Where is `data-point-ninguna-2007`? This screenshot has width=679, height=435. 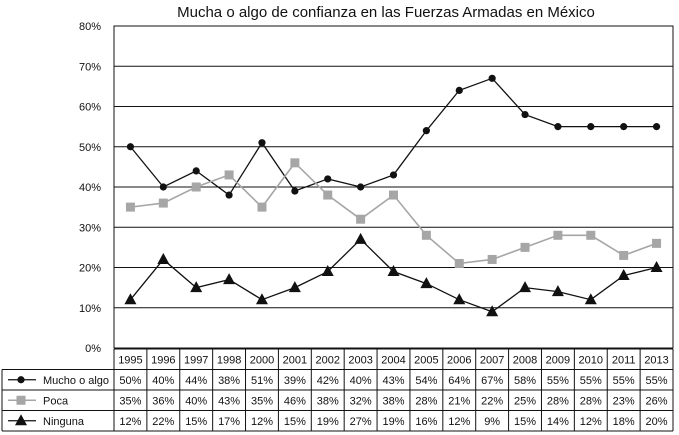
data-point-ninguna-2007 is located at coordinates (492, 311).